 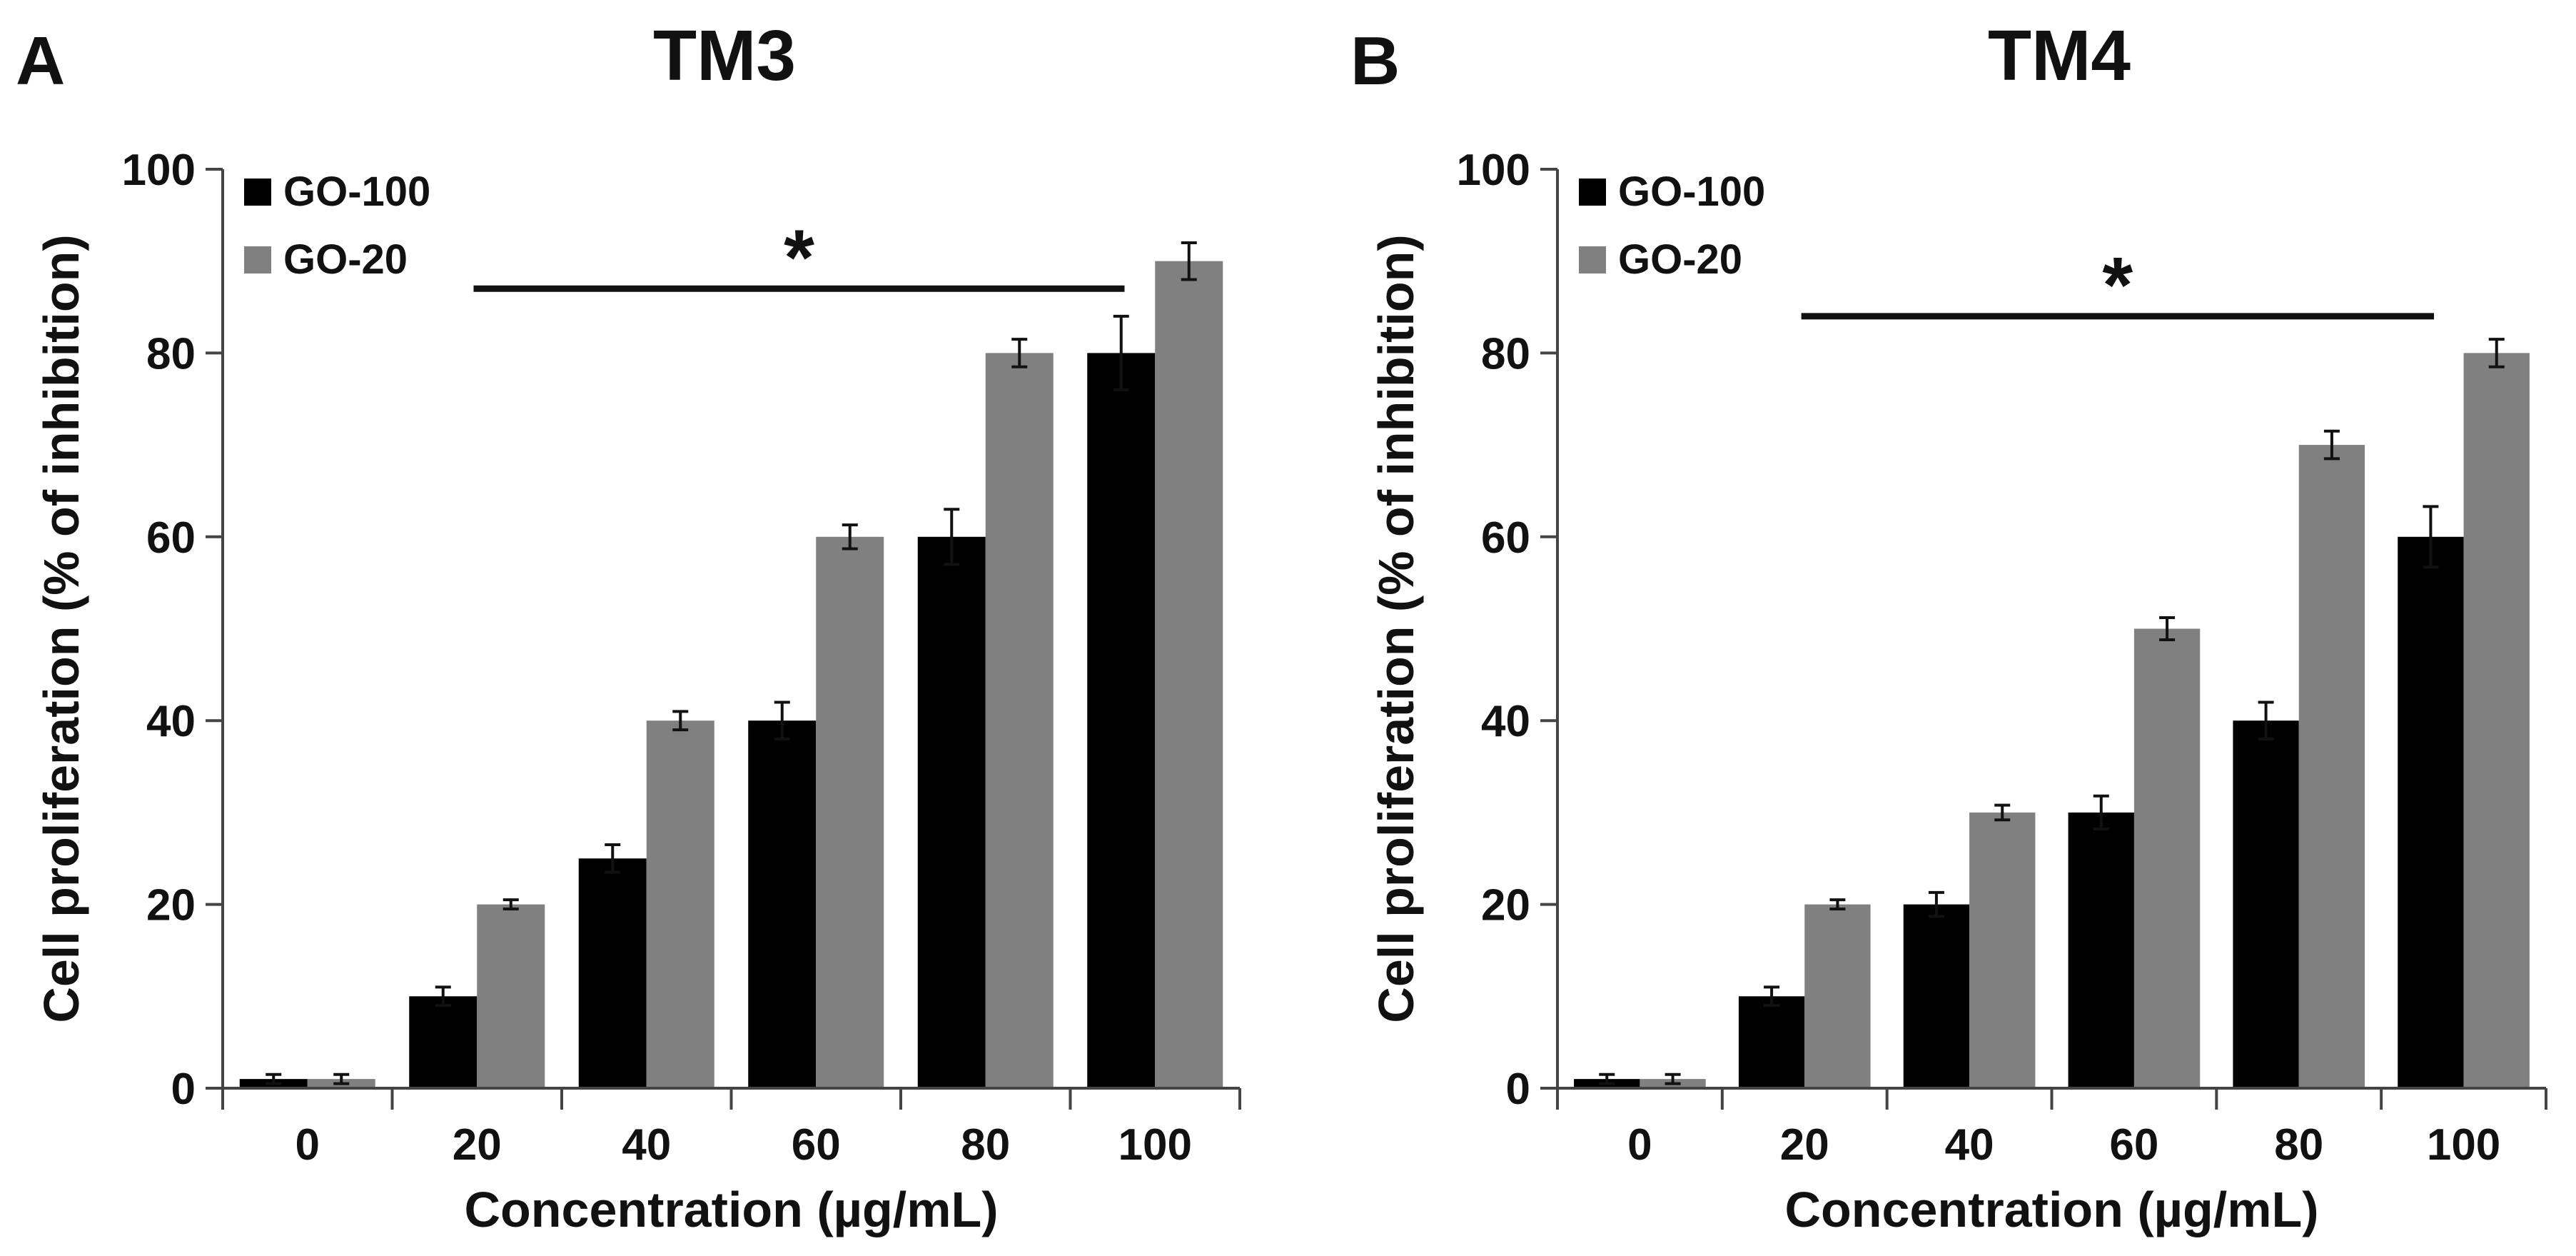 What do you see at coordinates (40, 61) in the screenshot?
I see `panel-letter: A` at bounding box center [40, 61].